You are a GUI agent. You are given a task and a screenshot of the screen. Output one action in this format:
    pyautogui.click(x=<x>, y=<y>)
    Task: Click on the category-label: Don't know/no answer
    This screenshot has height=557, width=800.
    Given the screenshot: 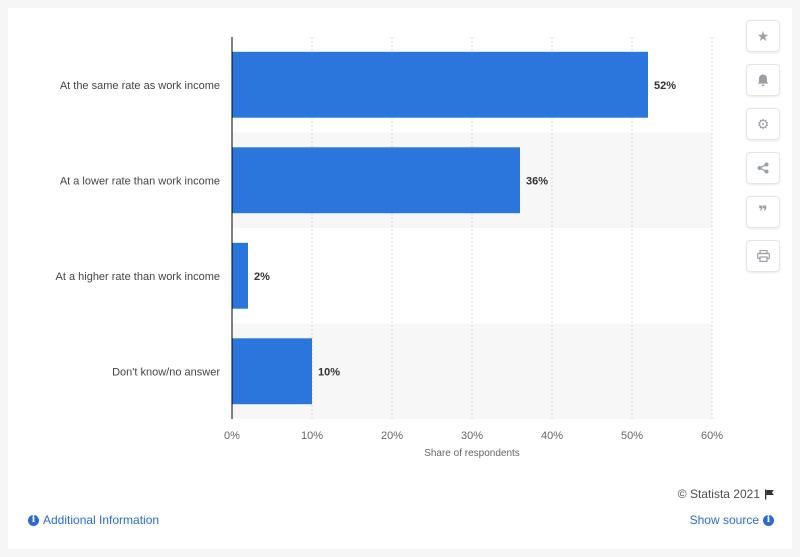 What is the action you would take?
    pyautogui.click(x=166, y=372)
    